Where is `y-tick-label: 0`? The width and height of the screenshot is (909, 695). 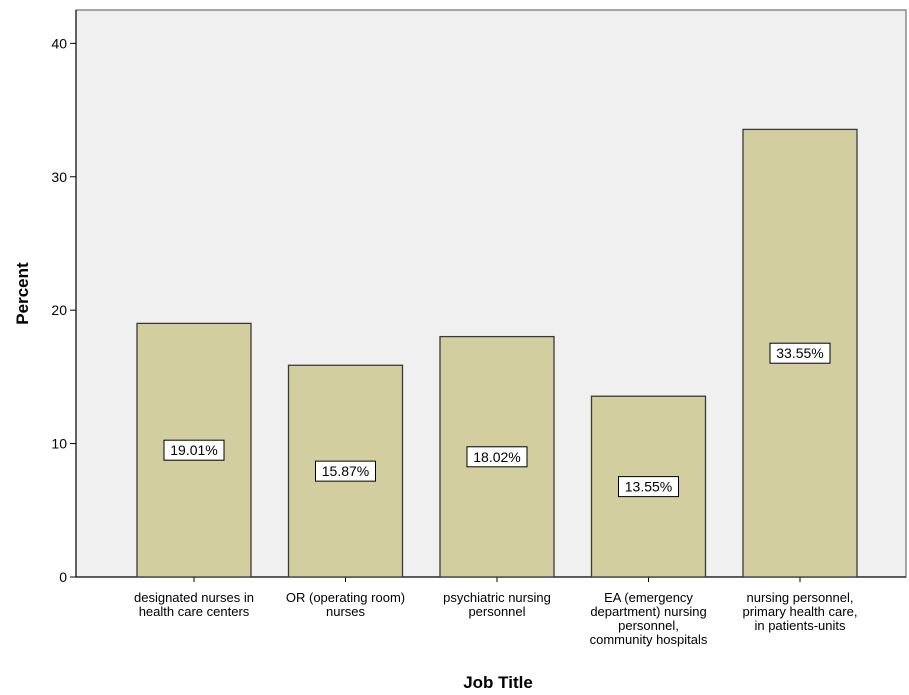 y-tick-label: 0 is located at coordinates (63, 577).